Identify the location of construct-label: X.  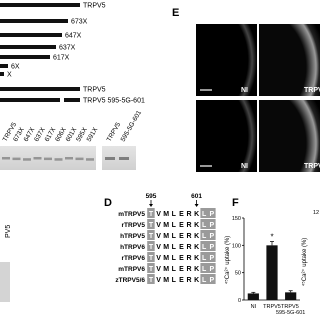
(9, 75).